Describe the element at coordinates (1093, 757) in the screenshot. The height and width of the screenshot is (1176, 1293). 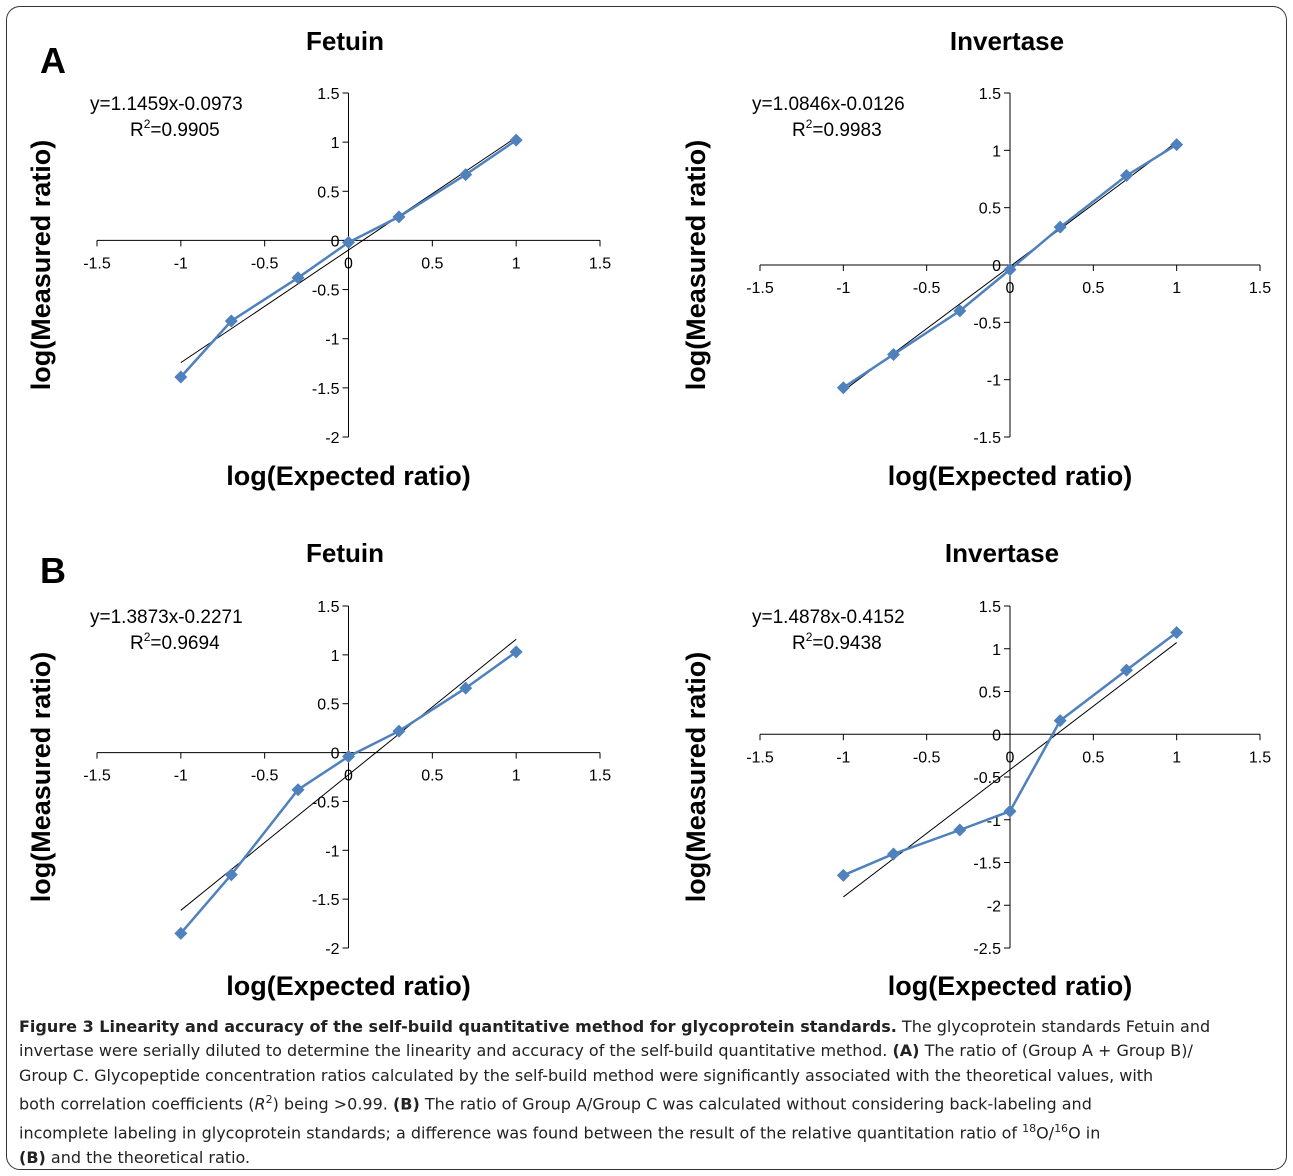
I see `x-tick-label: 0.5` at that location.